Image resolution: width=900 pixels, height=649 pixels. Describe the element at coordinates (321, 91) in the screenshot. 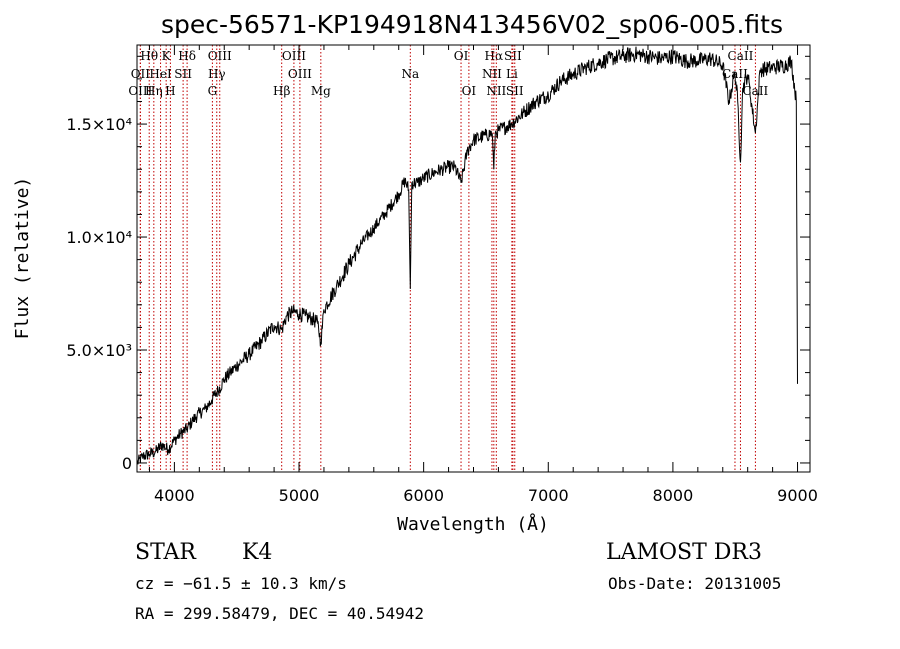

I see `marker-label: Mg` at that location.